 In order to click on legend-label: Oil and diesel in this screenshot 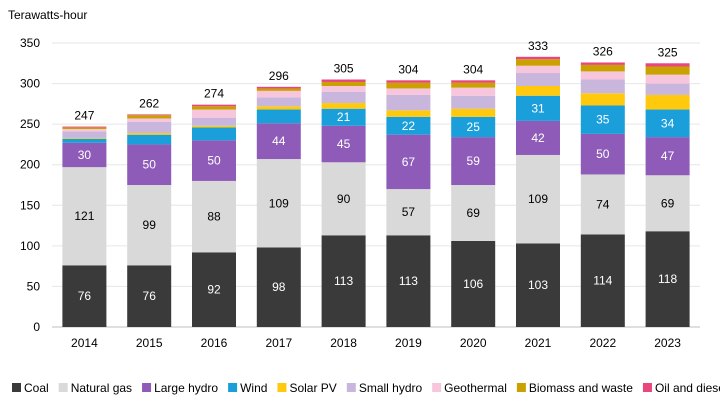, I will do `click(687, 388)`.